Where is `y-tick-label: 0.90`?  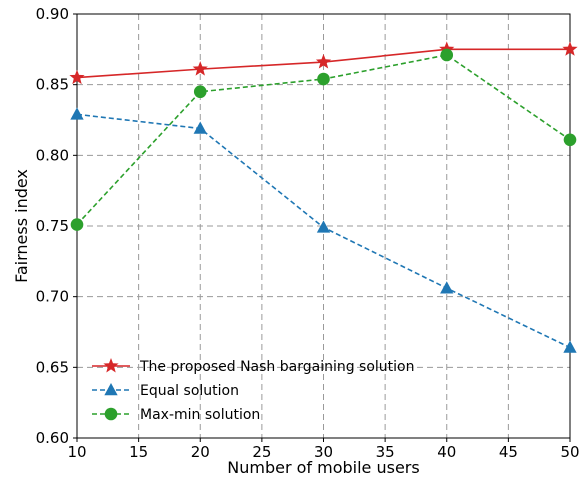
y-tick-label: 0.90 is located at coordinates (52, 14).